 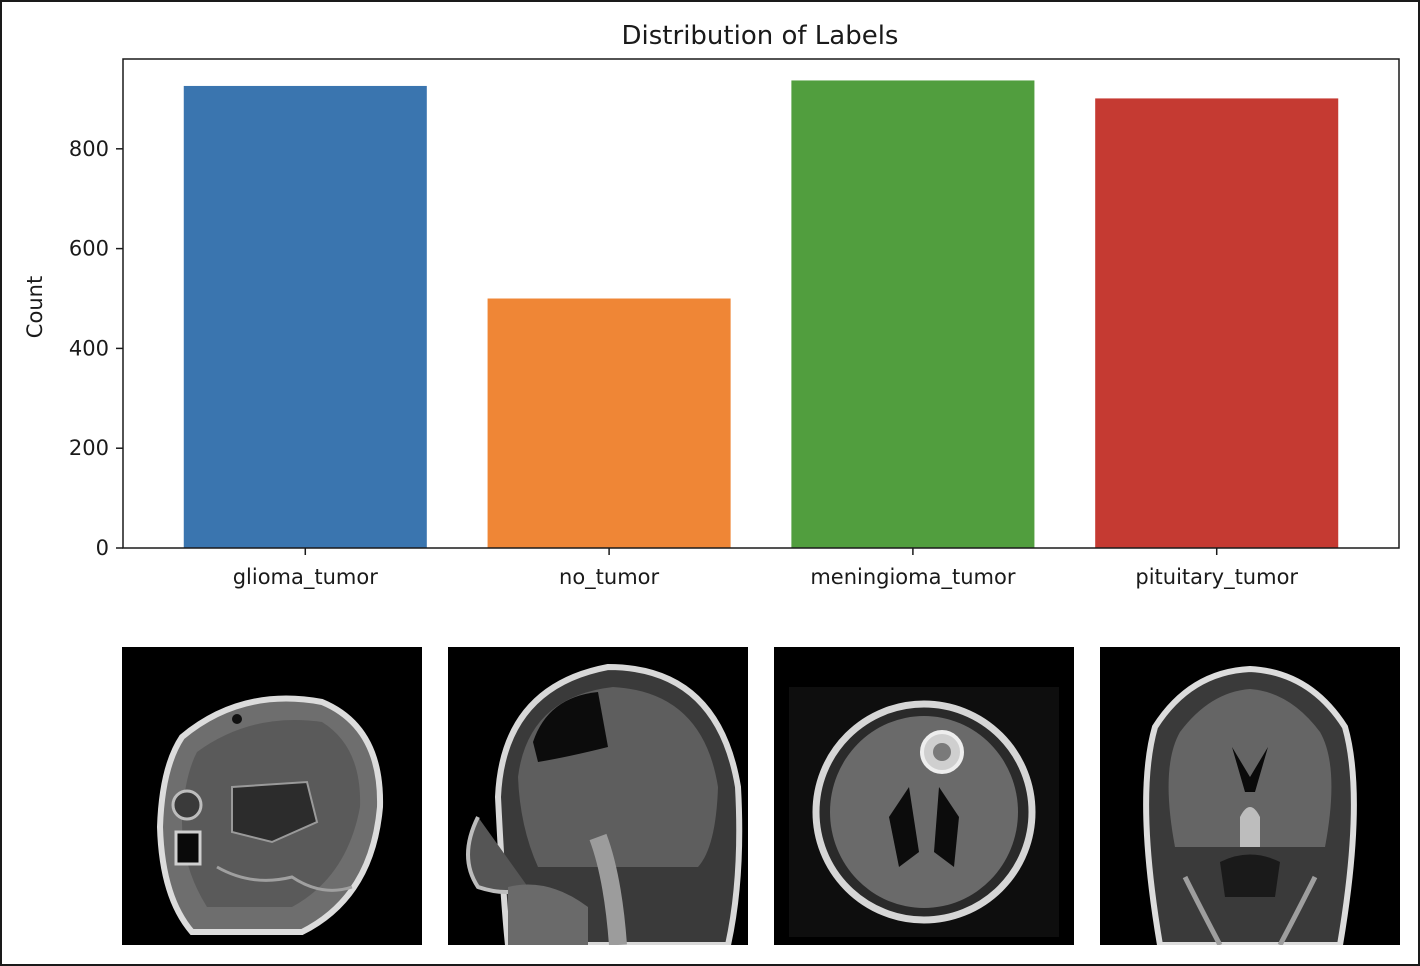 What do you see at coordinates (89, 149) in the screenshot?
I see `y-tick-label: 800` at bounding box center [89, 149].